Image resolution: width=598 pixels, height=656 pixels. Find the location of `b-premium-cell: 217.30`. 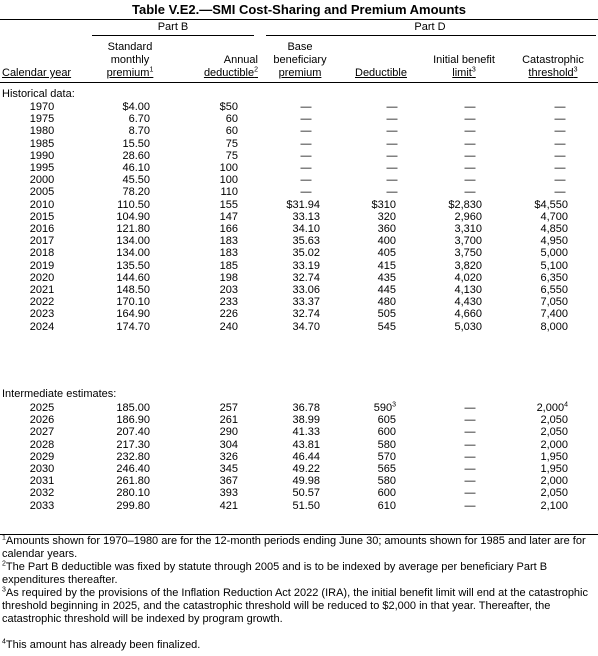

b-premium-cell: 217.30 is located at coordinates (133, 444).